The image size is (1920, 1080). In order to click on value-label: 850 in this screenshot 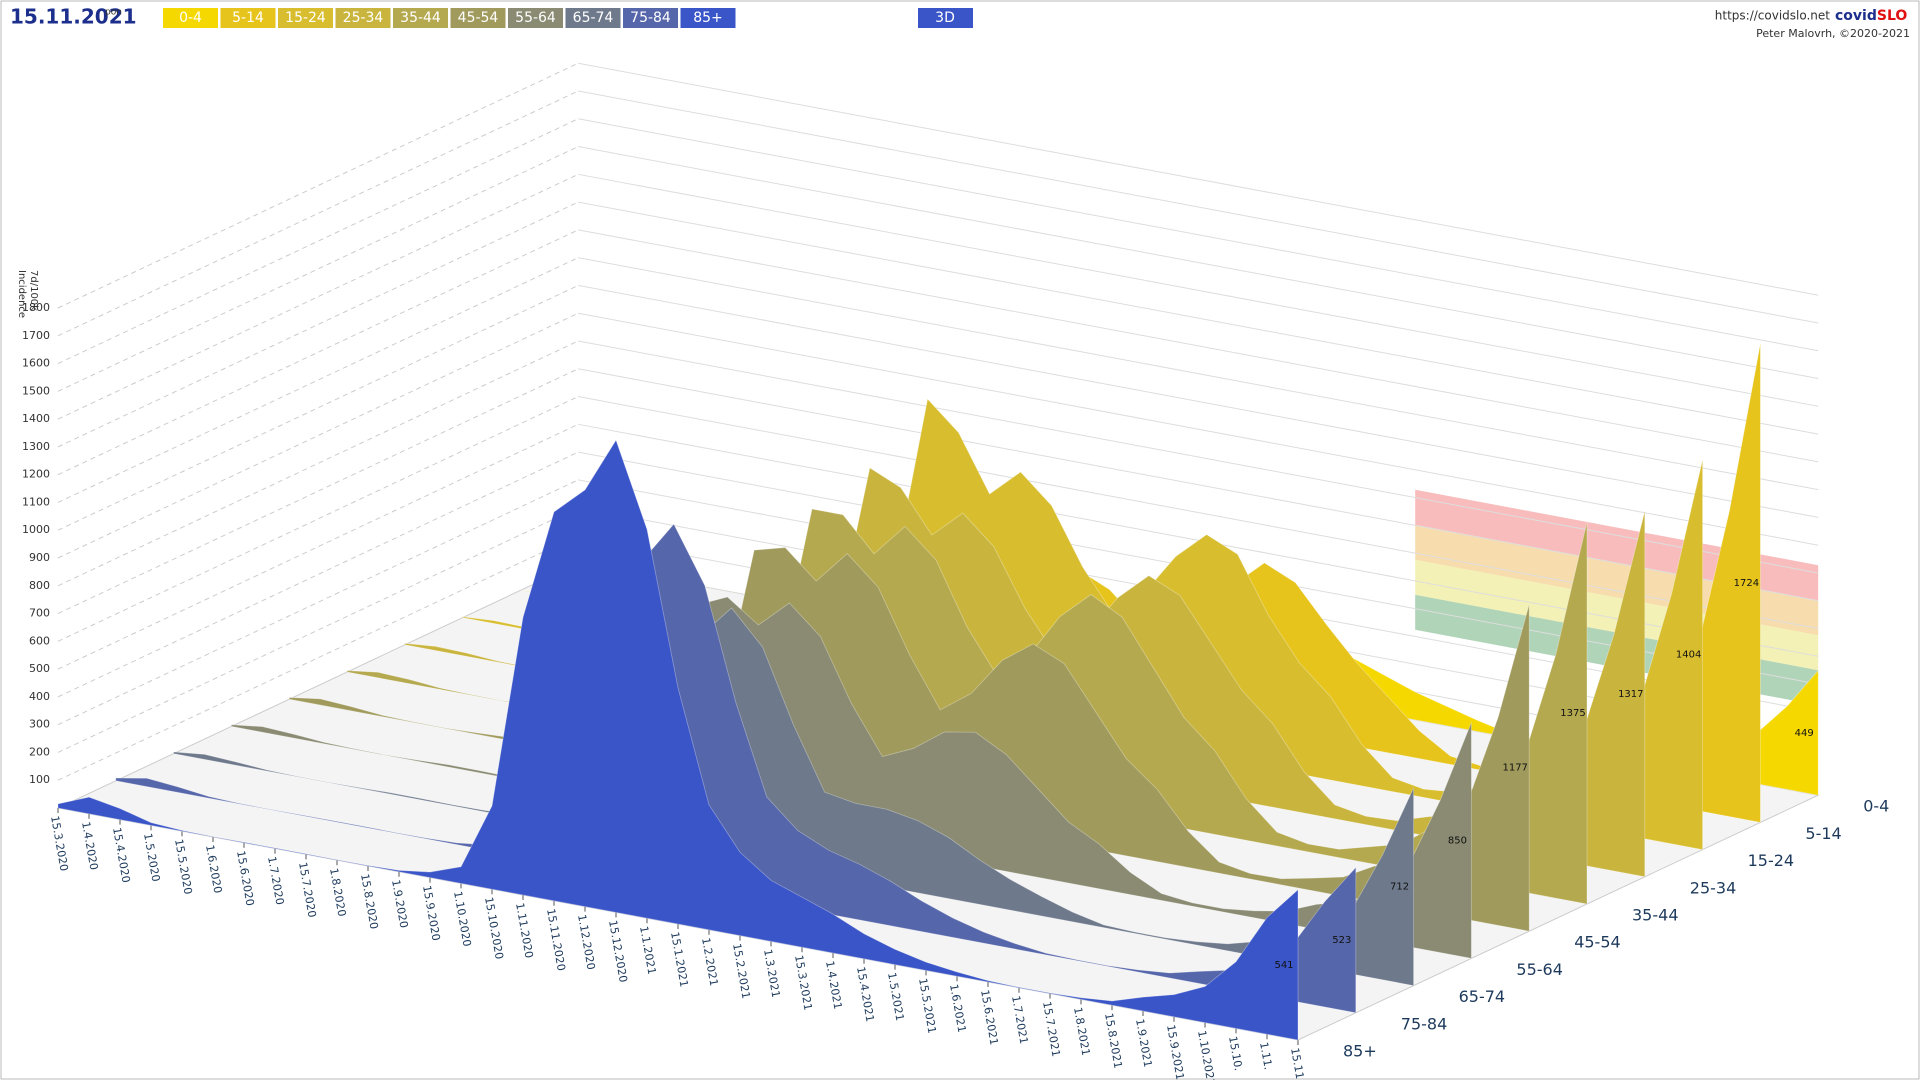, I will do `click(1457, 840)`.